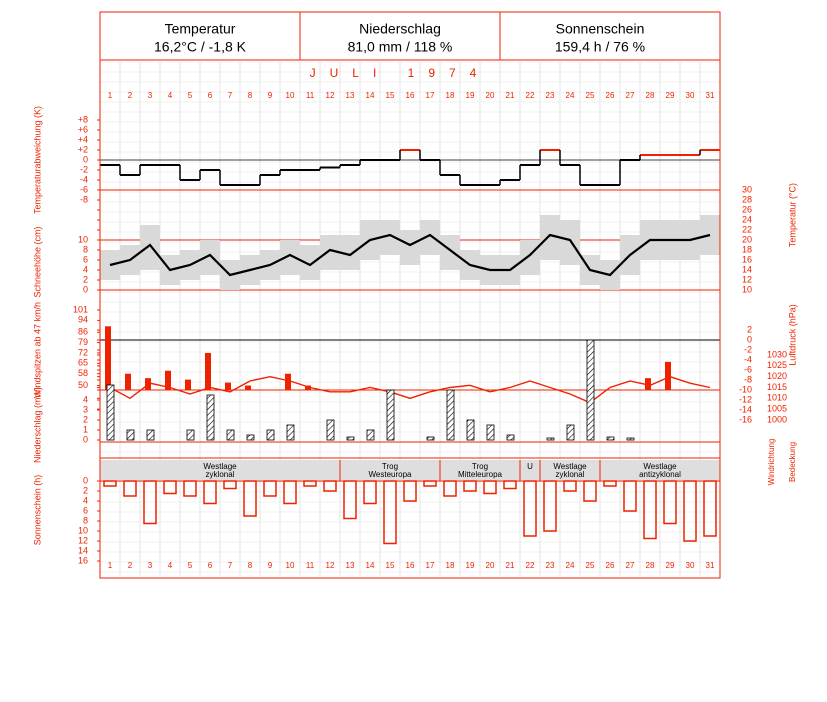 This screenshot has height=702, width=827. Describe the element at coordinates (747, 199) in the screenshot. I see `y-tick-label: 28` at that location.